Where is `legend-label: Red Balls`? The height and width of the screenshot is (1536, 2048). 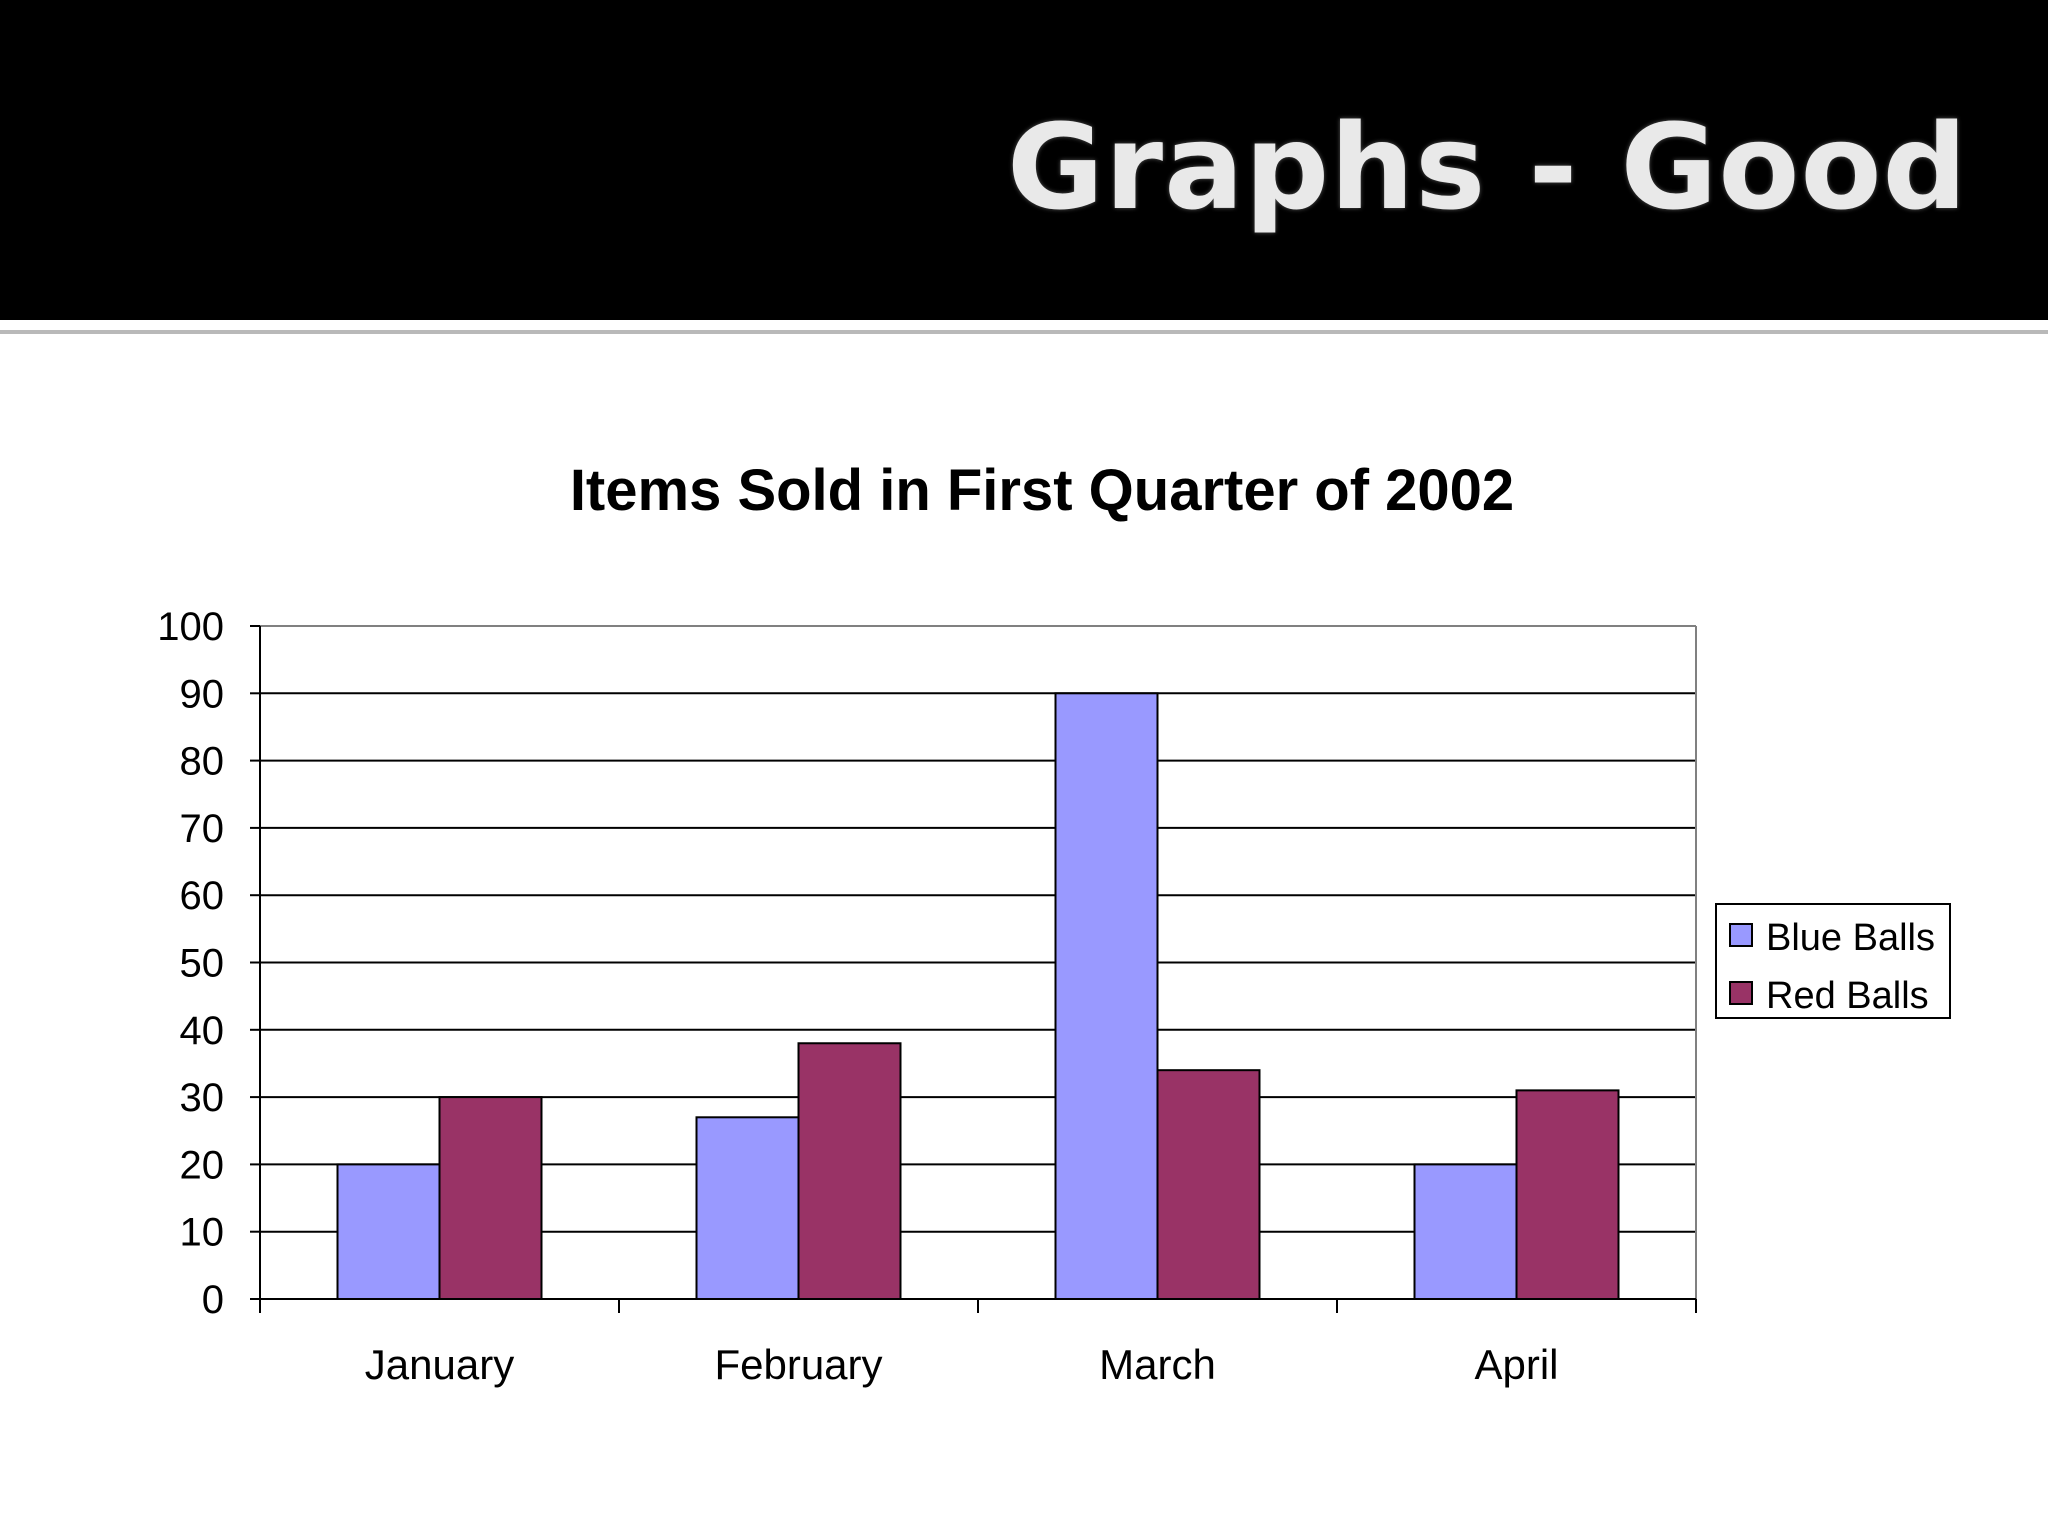 legend-label: Red Balls is located at coordinates (1847, 996).